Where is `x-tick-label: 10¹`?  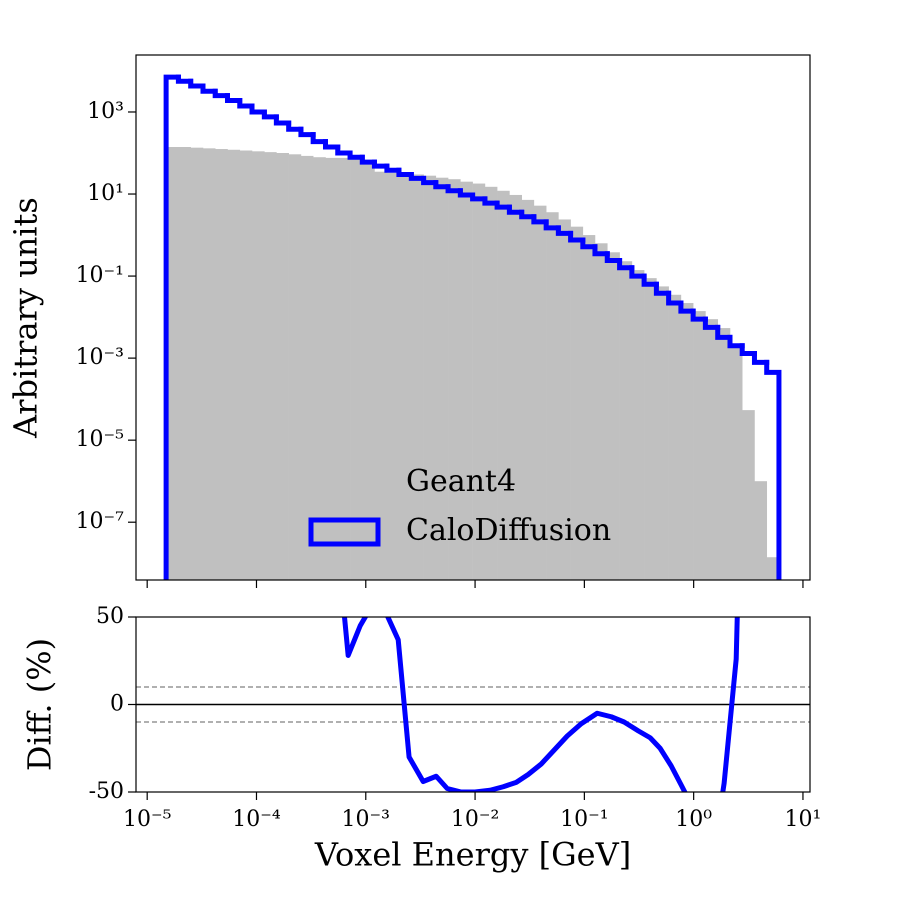
x-tick-label: 10¹ is located at coordinates (803, 819).